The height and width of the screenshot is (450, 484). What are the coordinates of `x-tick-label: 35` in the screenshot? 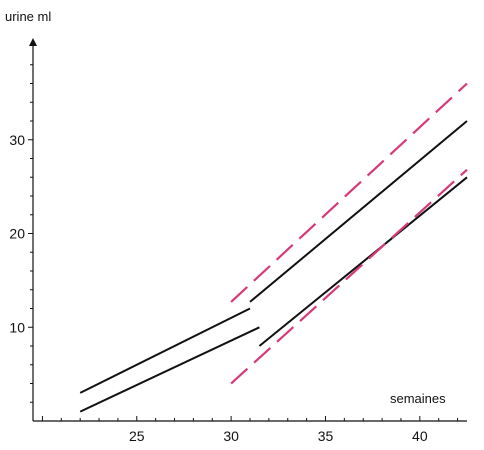 It's located at (326, 436).